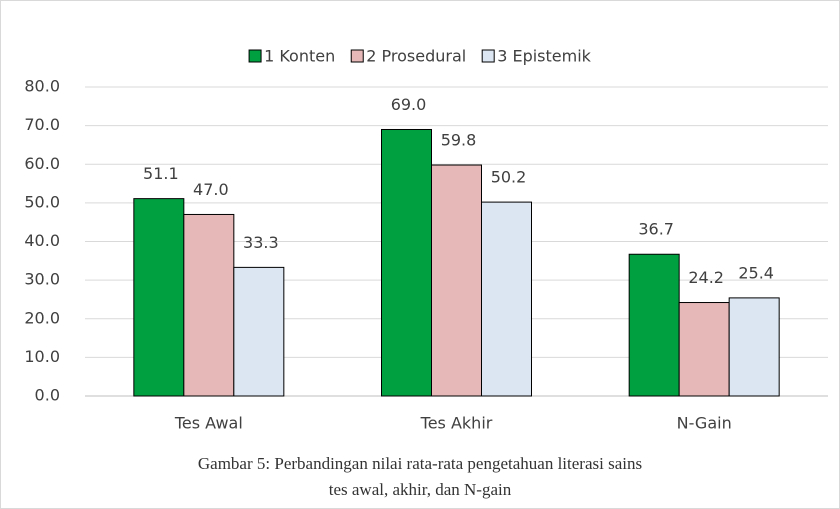 The image size is (840, 509). What do you see at coordinates (42, 86) in the screenshot?
I see `y-tick-label: 80.0` at bounding box center [42, 86].